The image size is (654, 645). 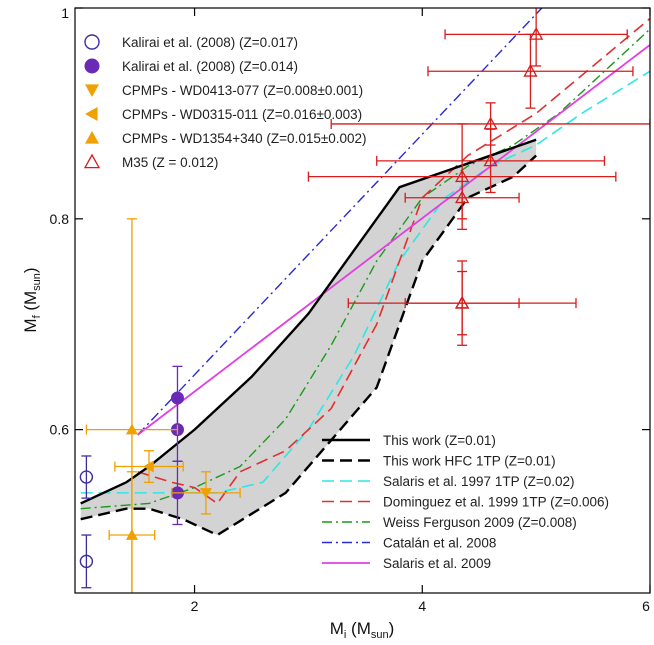 I want to click on y-tick-label: 1, so click(x=65, y=13).